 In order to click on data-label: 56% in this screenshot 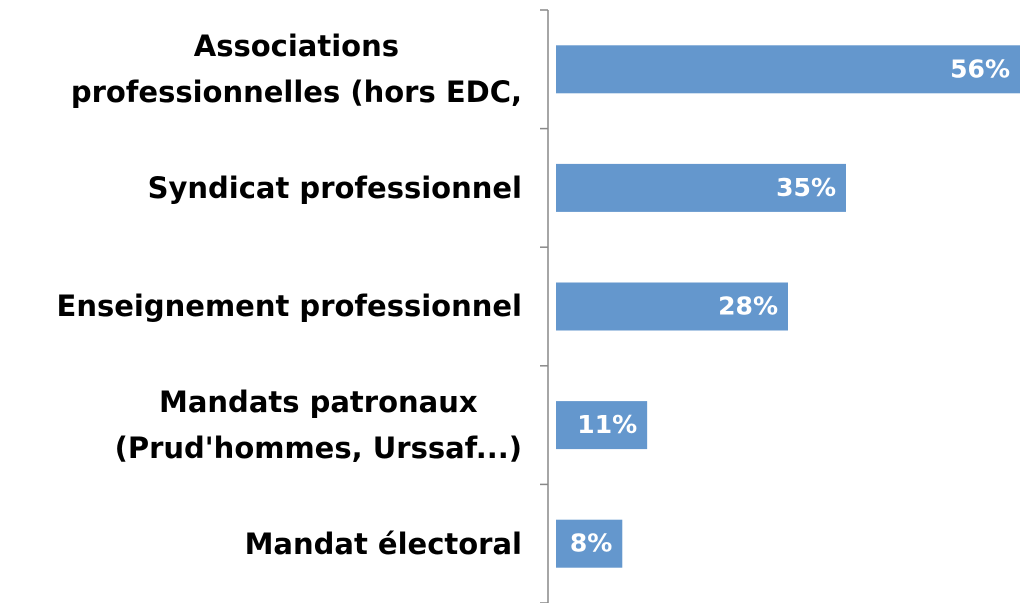, I will do `click(980, 68)`.